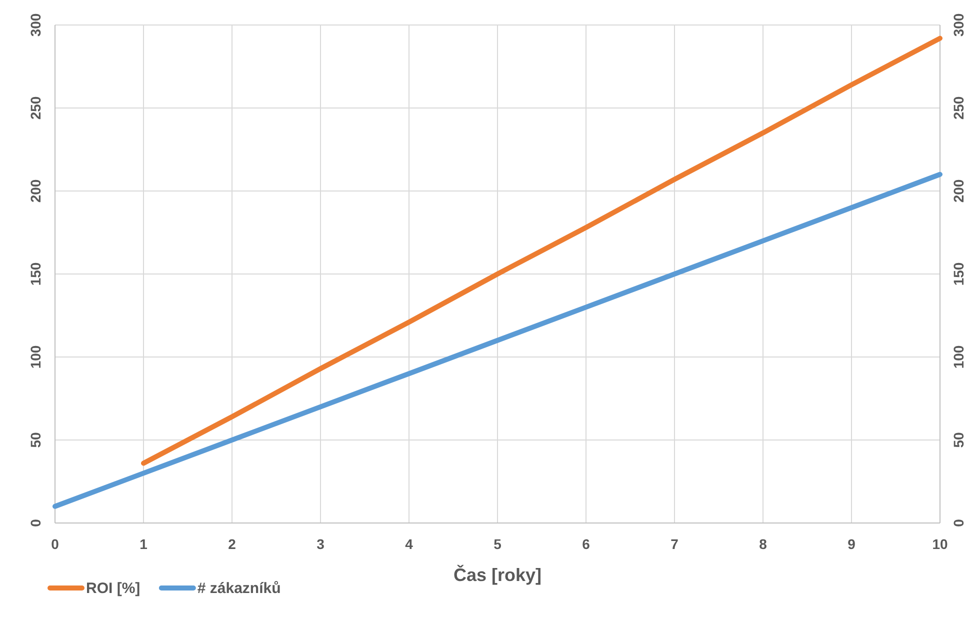 The image size is (976, 635). Describe the element at coordinates (958, 191) in the screenshot. I see `y2-tick-label: 200` at that location.